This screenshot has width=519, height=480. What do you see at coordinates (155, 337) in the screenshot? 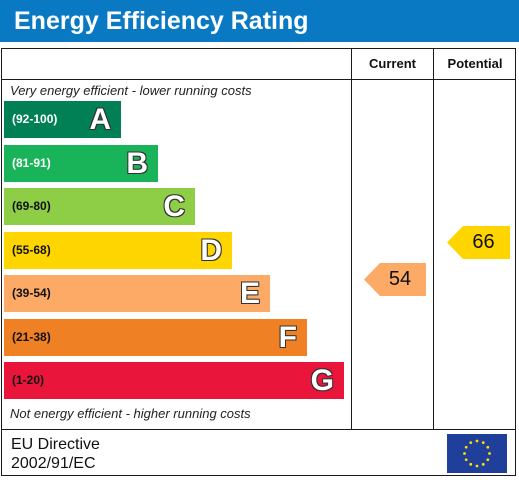
I see `band-f: (21-38) F` at bounding box center [155, 337].